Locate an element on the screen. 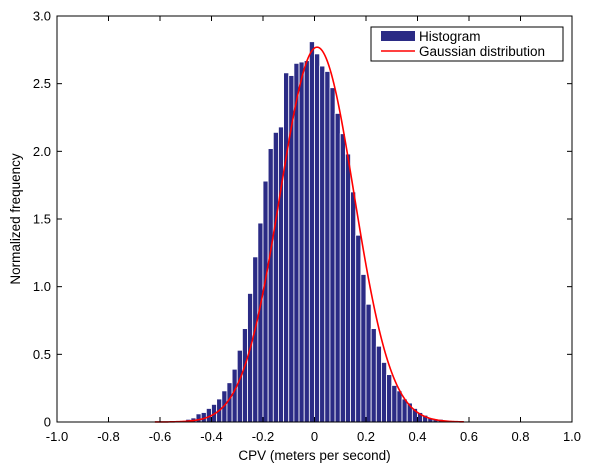  y-tick-label: 0.5 is located at coordinates (42, 354).